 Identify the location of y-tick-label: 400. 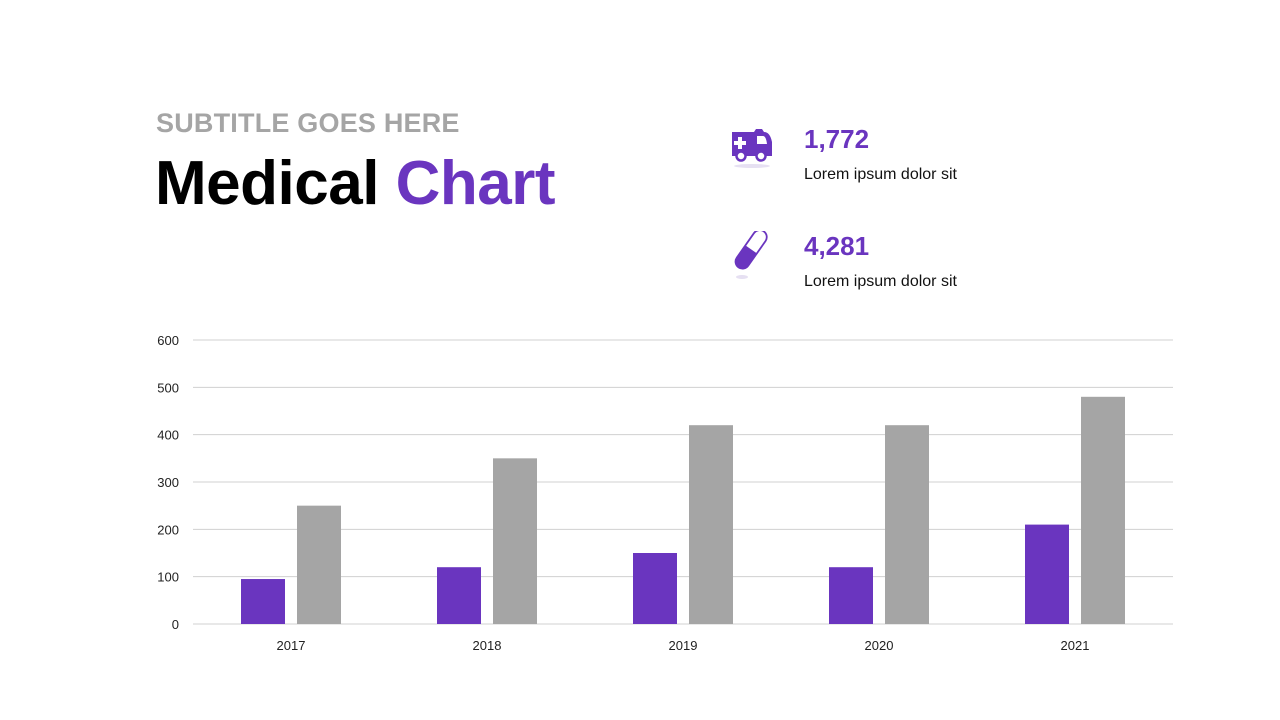
(168, 435).